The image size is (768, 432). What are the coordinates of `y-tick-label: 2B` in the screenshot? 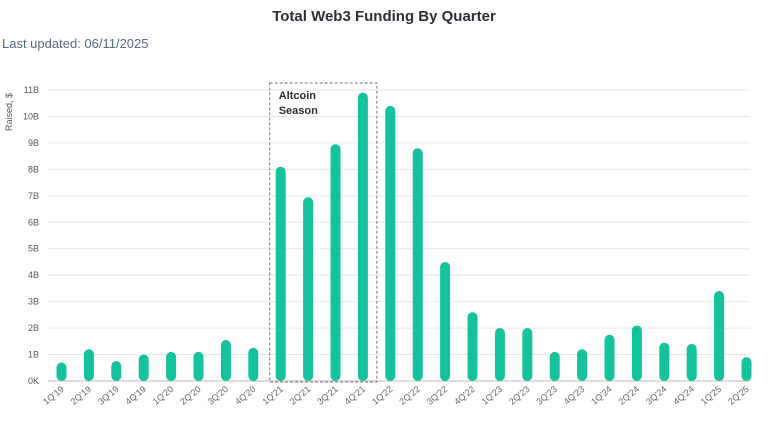 It's located at (33, 328).